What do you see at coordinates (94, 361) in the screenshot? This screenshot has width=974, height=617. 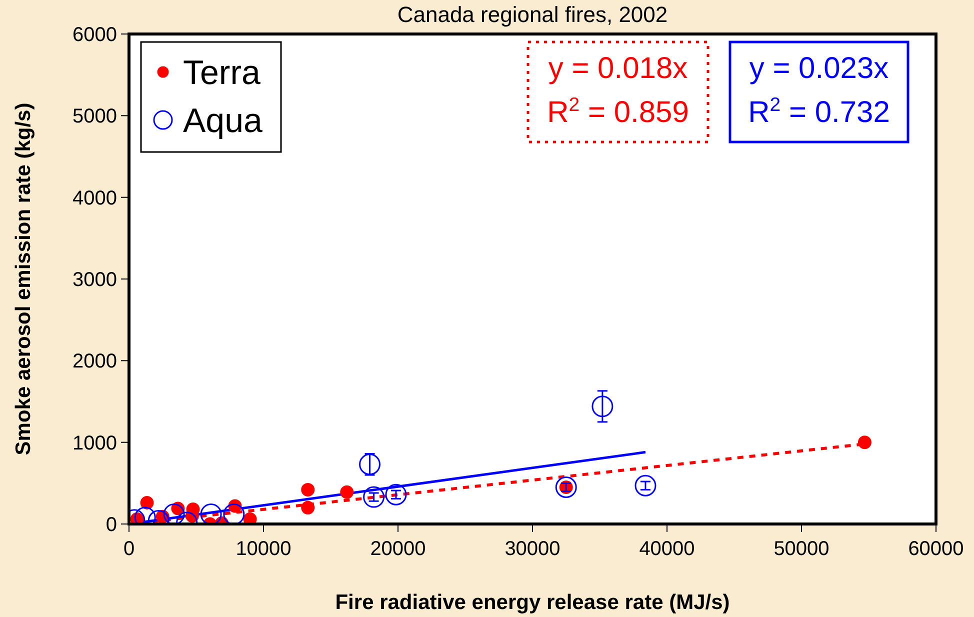 I see `y-tick-label: 2000` at bounding box center [94, 361].